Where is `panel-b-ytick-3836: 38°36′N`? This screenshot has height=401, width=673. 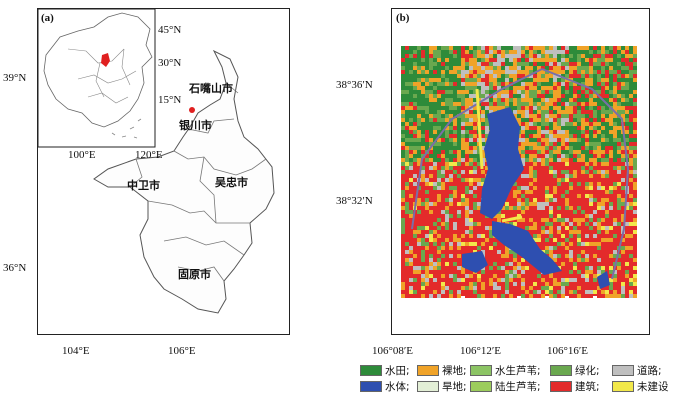
panel-b-ytick-3836: 38°36′N is located at coordinates (354, 85).